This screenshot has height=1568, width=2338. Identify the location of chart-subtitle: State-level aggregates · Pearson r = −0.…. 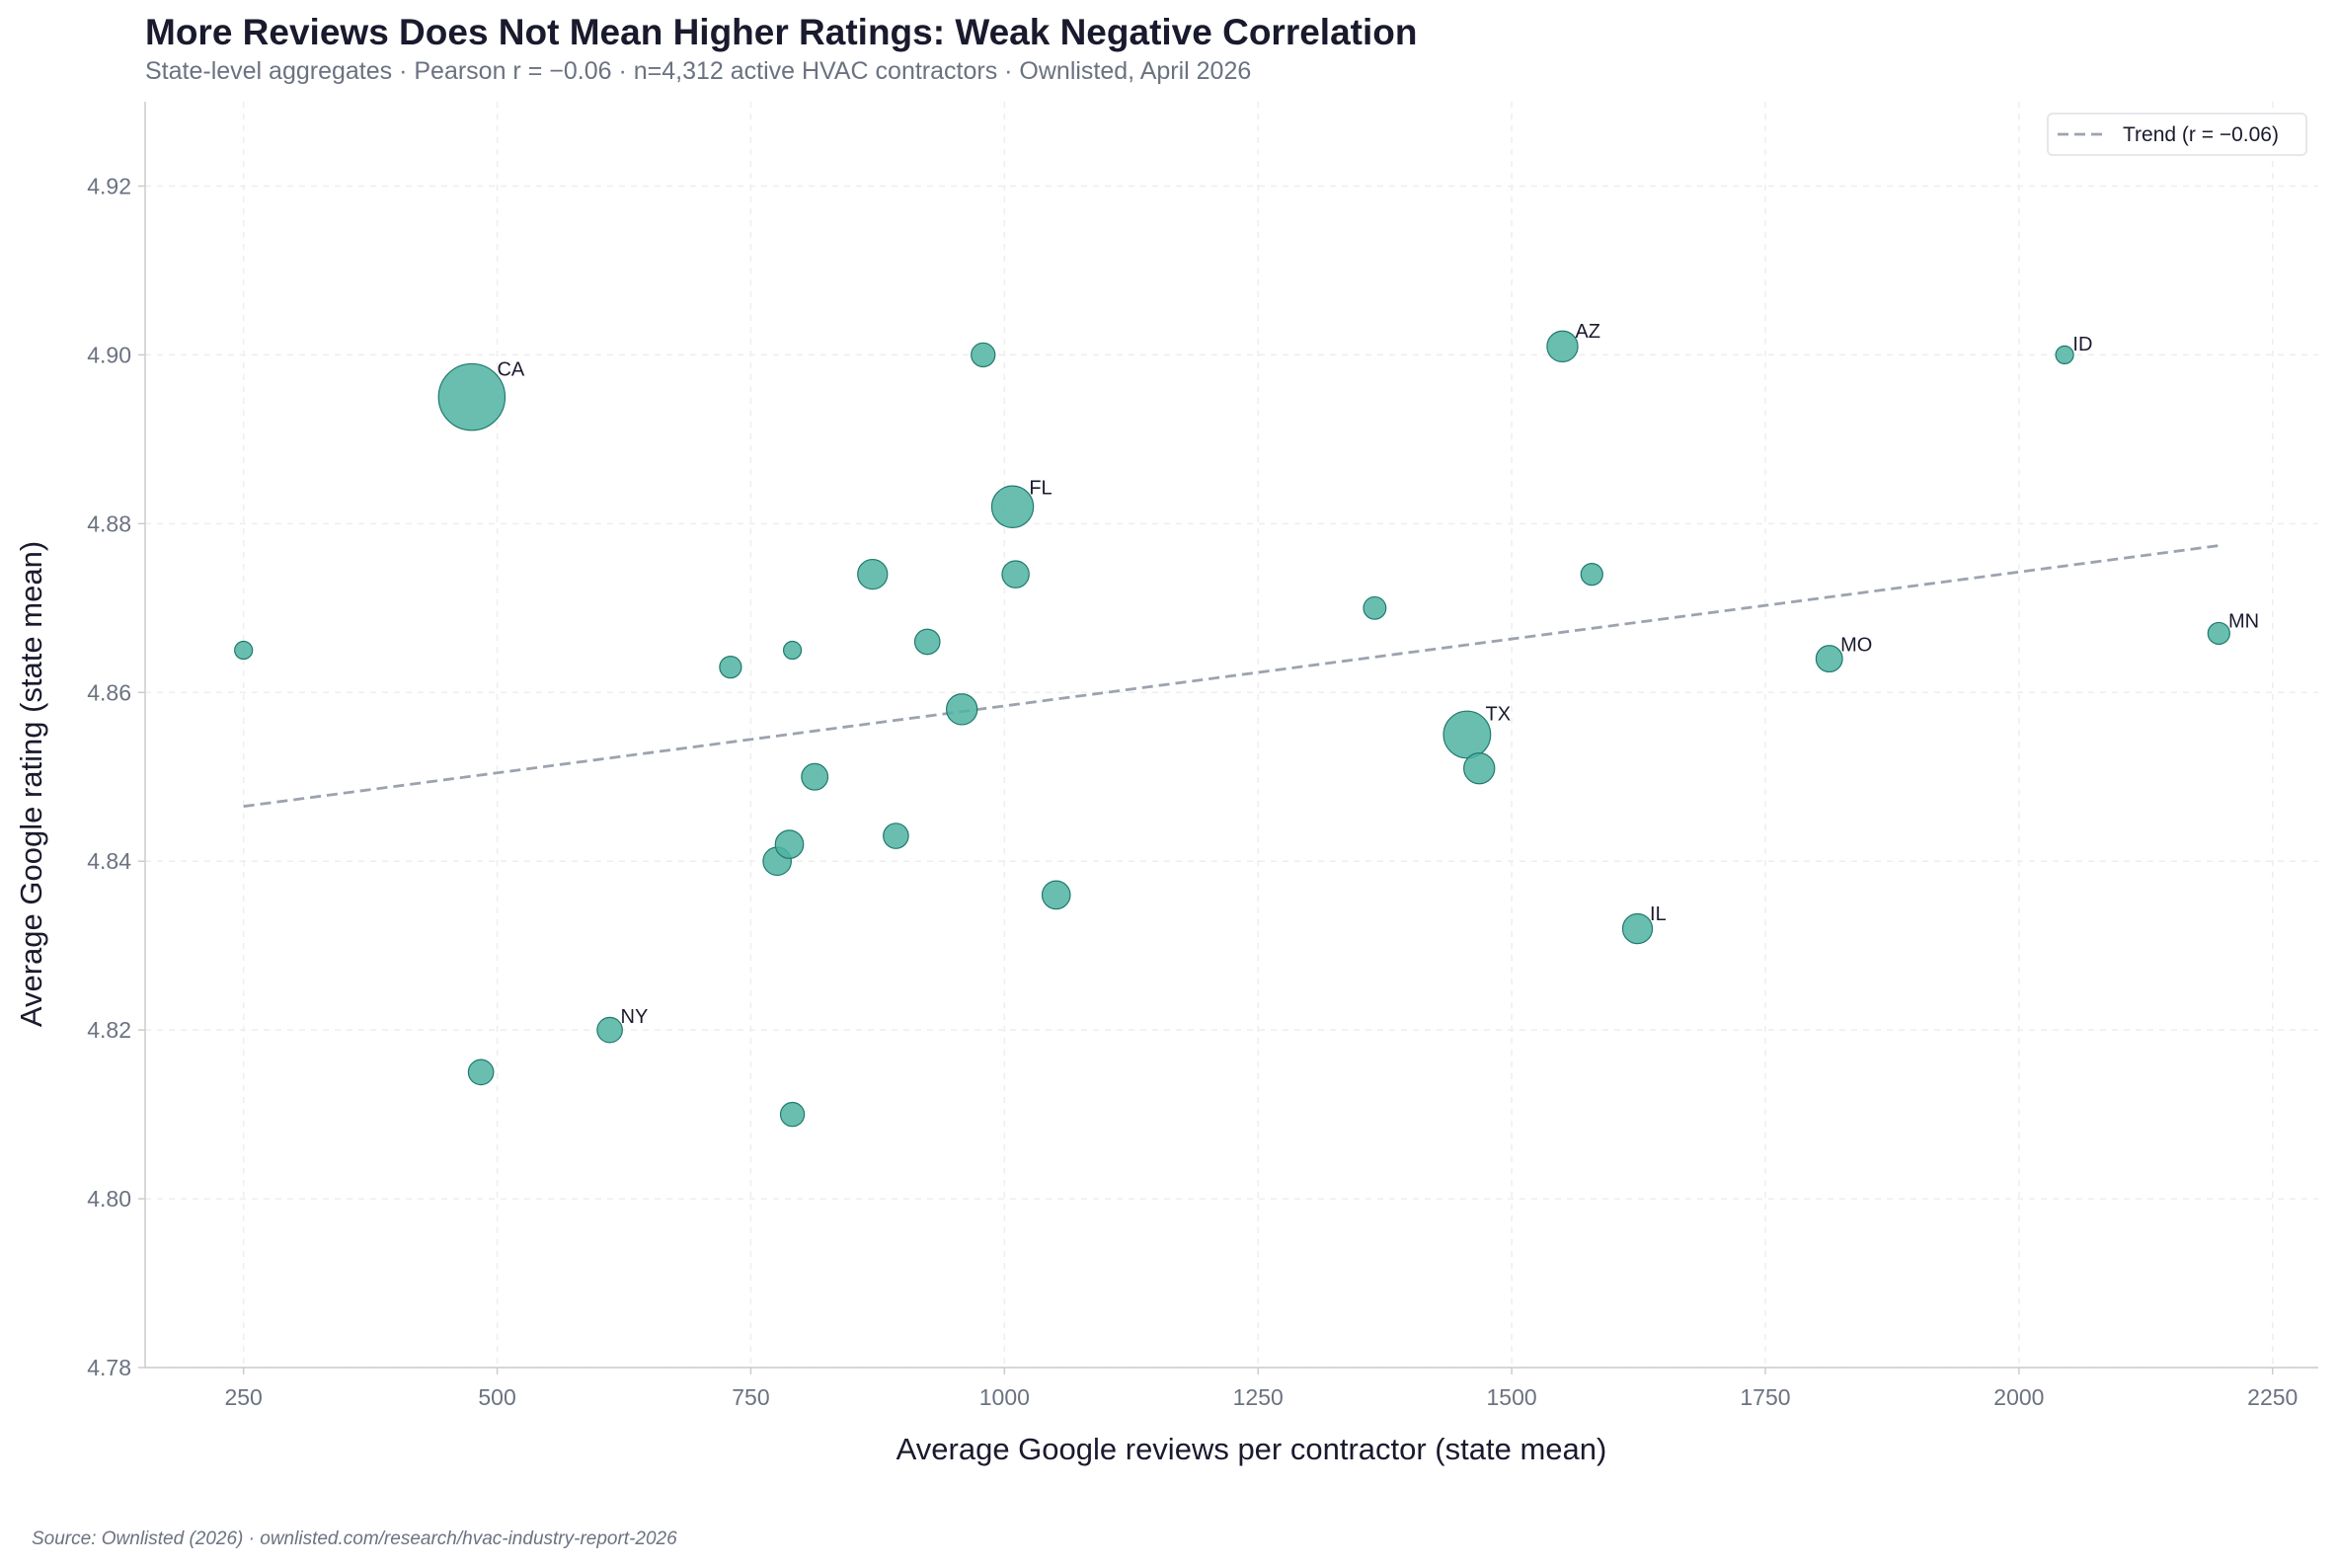
(698, 71).